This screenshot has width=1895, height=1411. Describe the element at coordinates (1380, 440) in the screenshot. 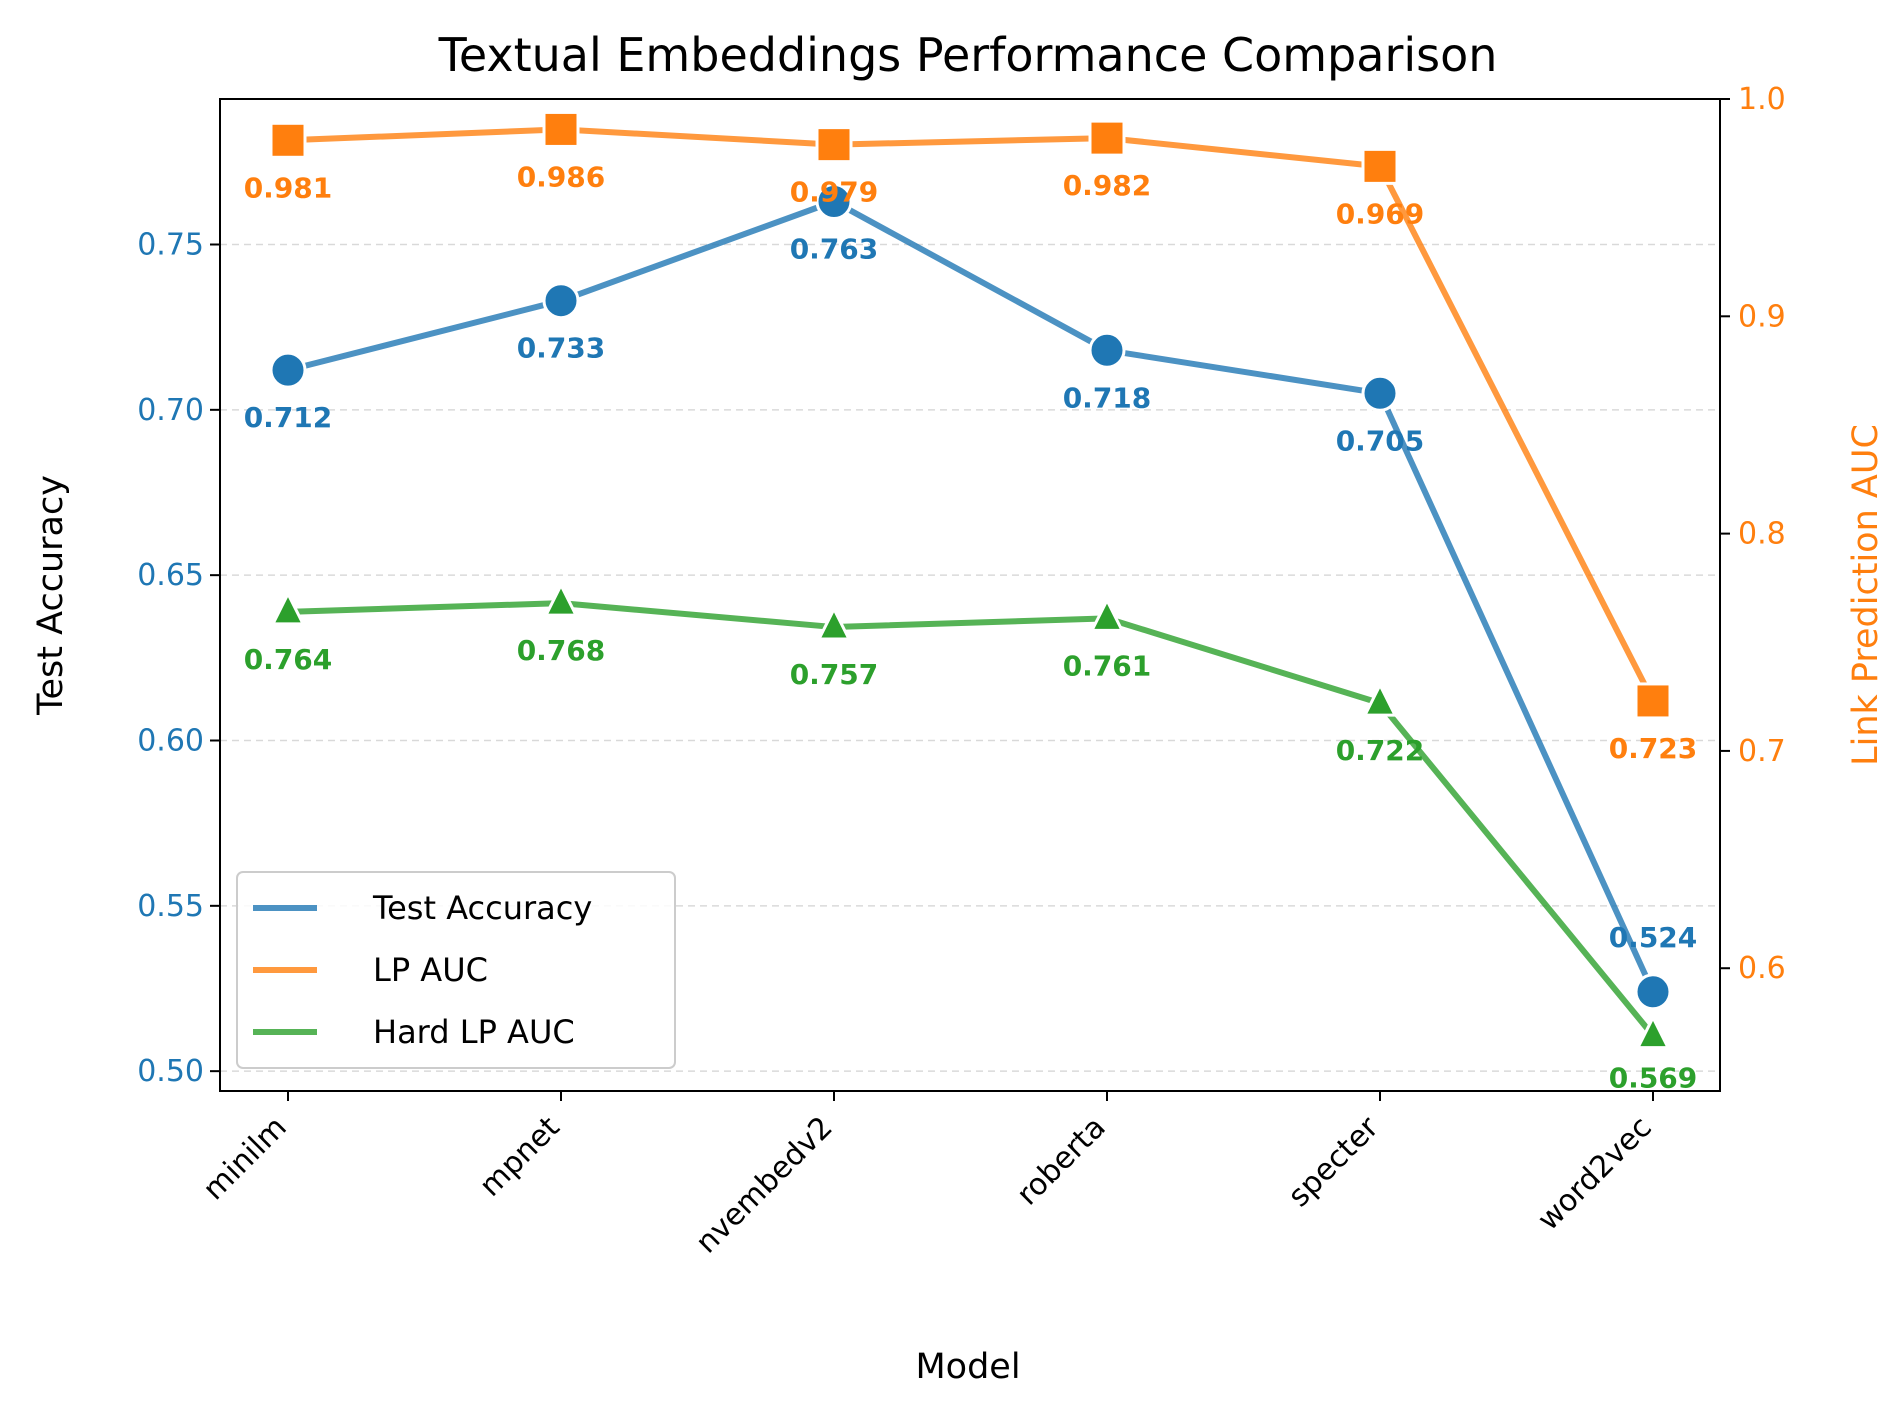

I see `data-label: 0.705` at that location.